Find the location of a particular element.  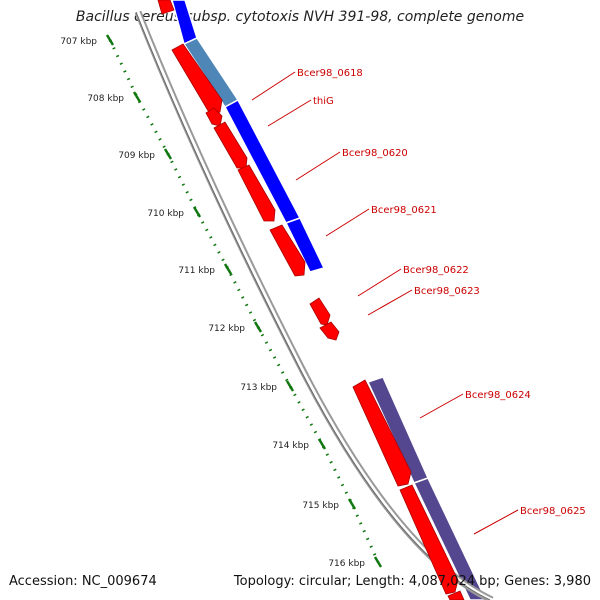

gene-label: Bcer98_0620 is located at coordinates (375, 153).